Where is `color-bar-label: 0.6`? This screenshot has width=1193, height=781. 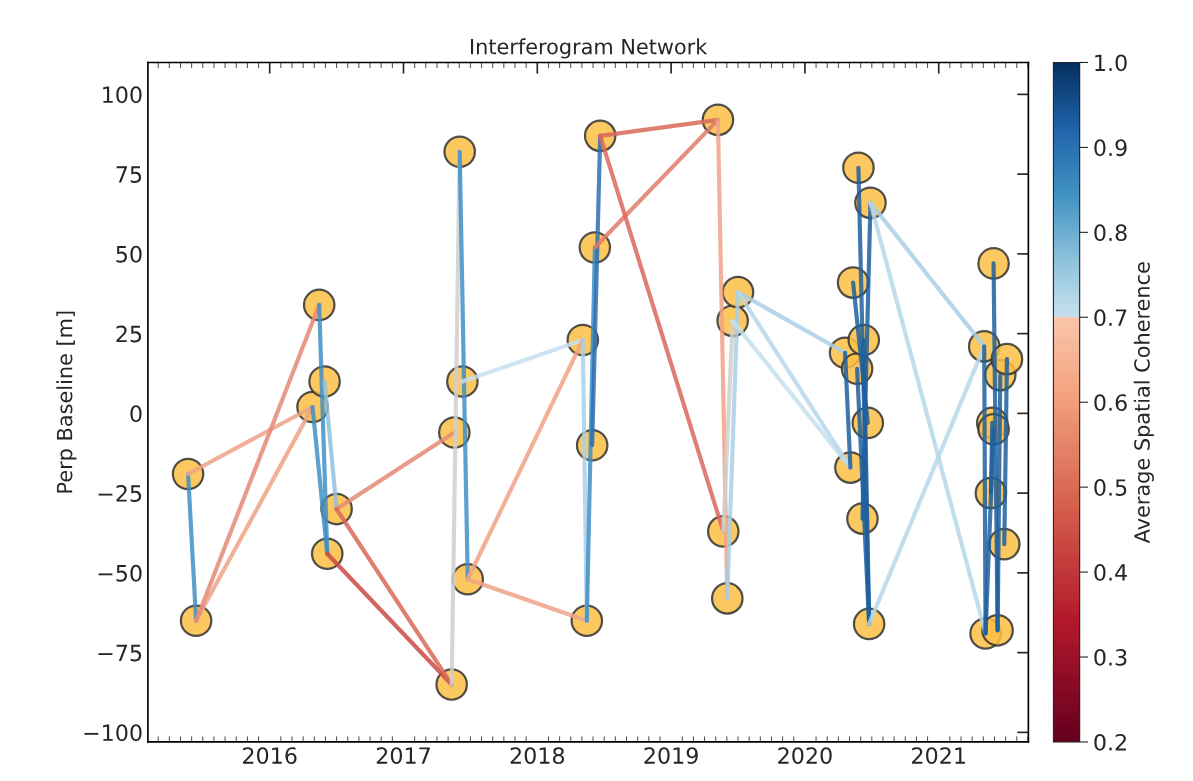 color-bar-label: 0.6 is located at coordinates (1110, 402).